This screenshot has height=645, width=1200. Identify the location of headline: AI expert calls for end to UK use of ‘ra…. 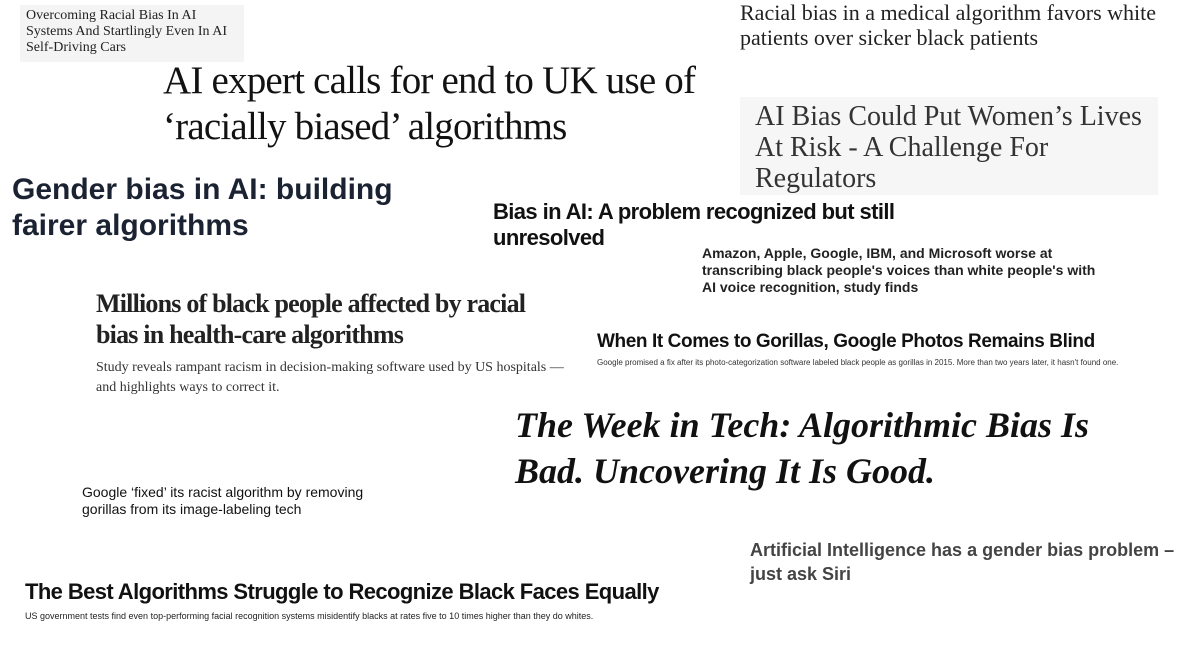
(429, 103).